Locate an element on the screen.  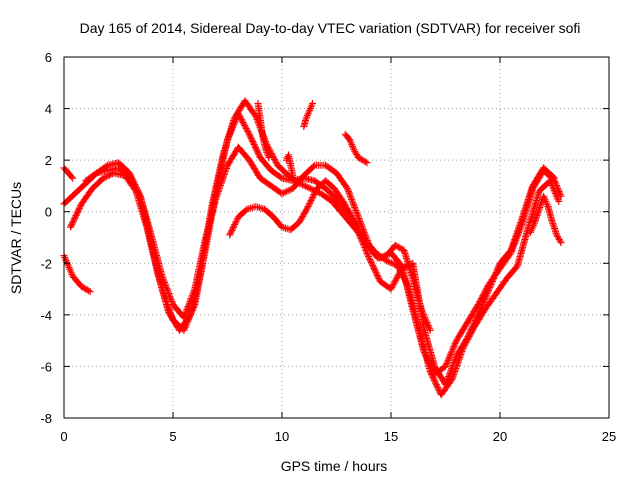
y-tick-label: -2 is located at coordinates (46, 263).